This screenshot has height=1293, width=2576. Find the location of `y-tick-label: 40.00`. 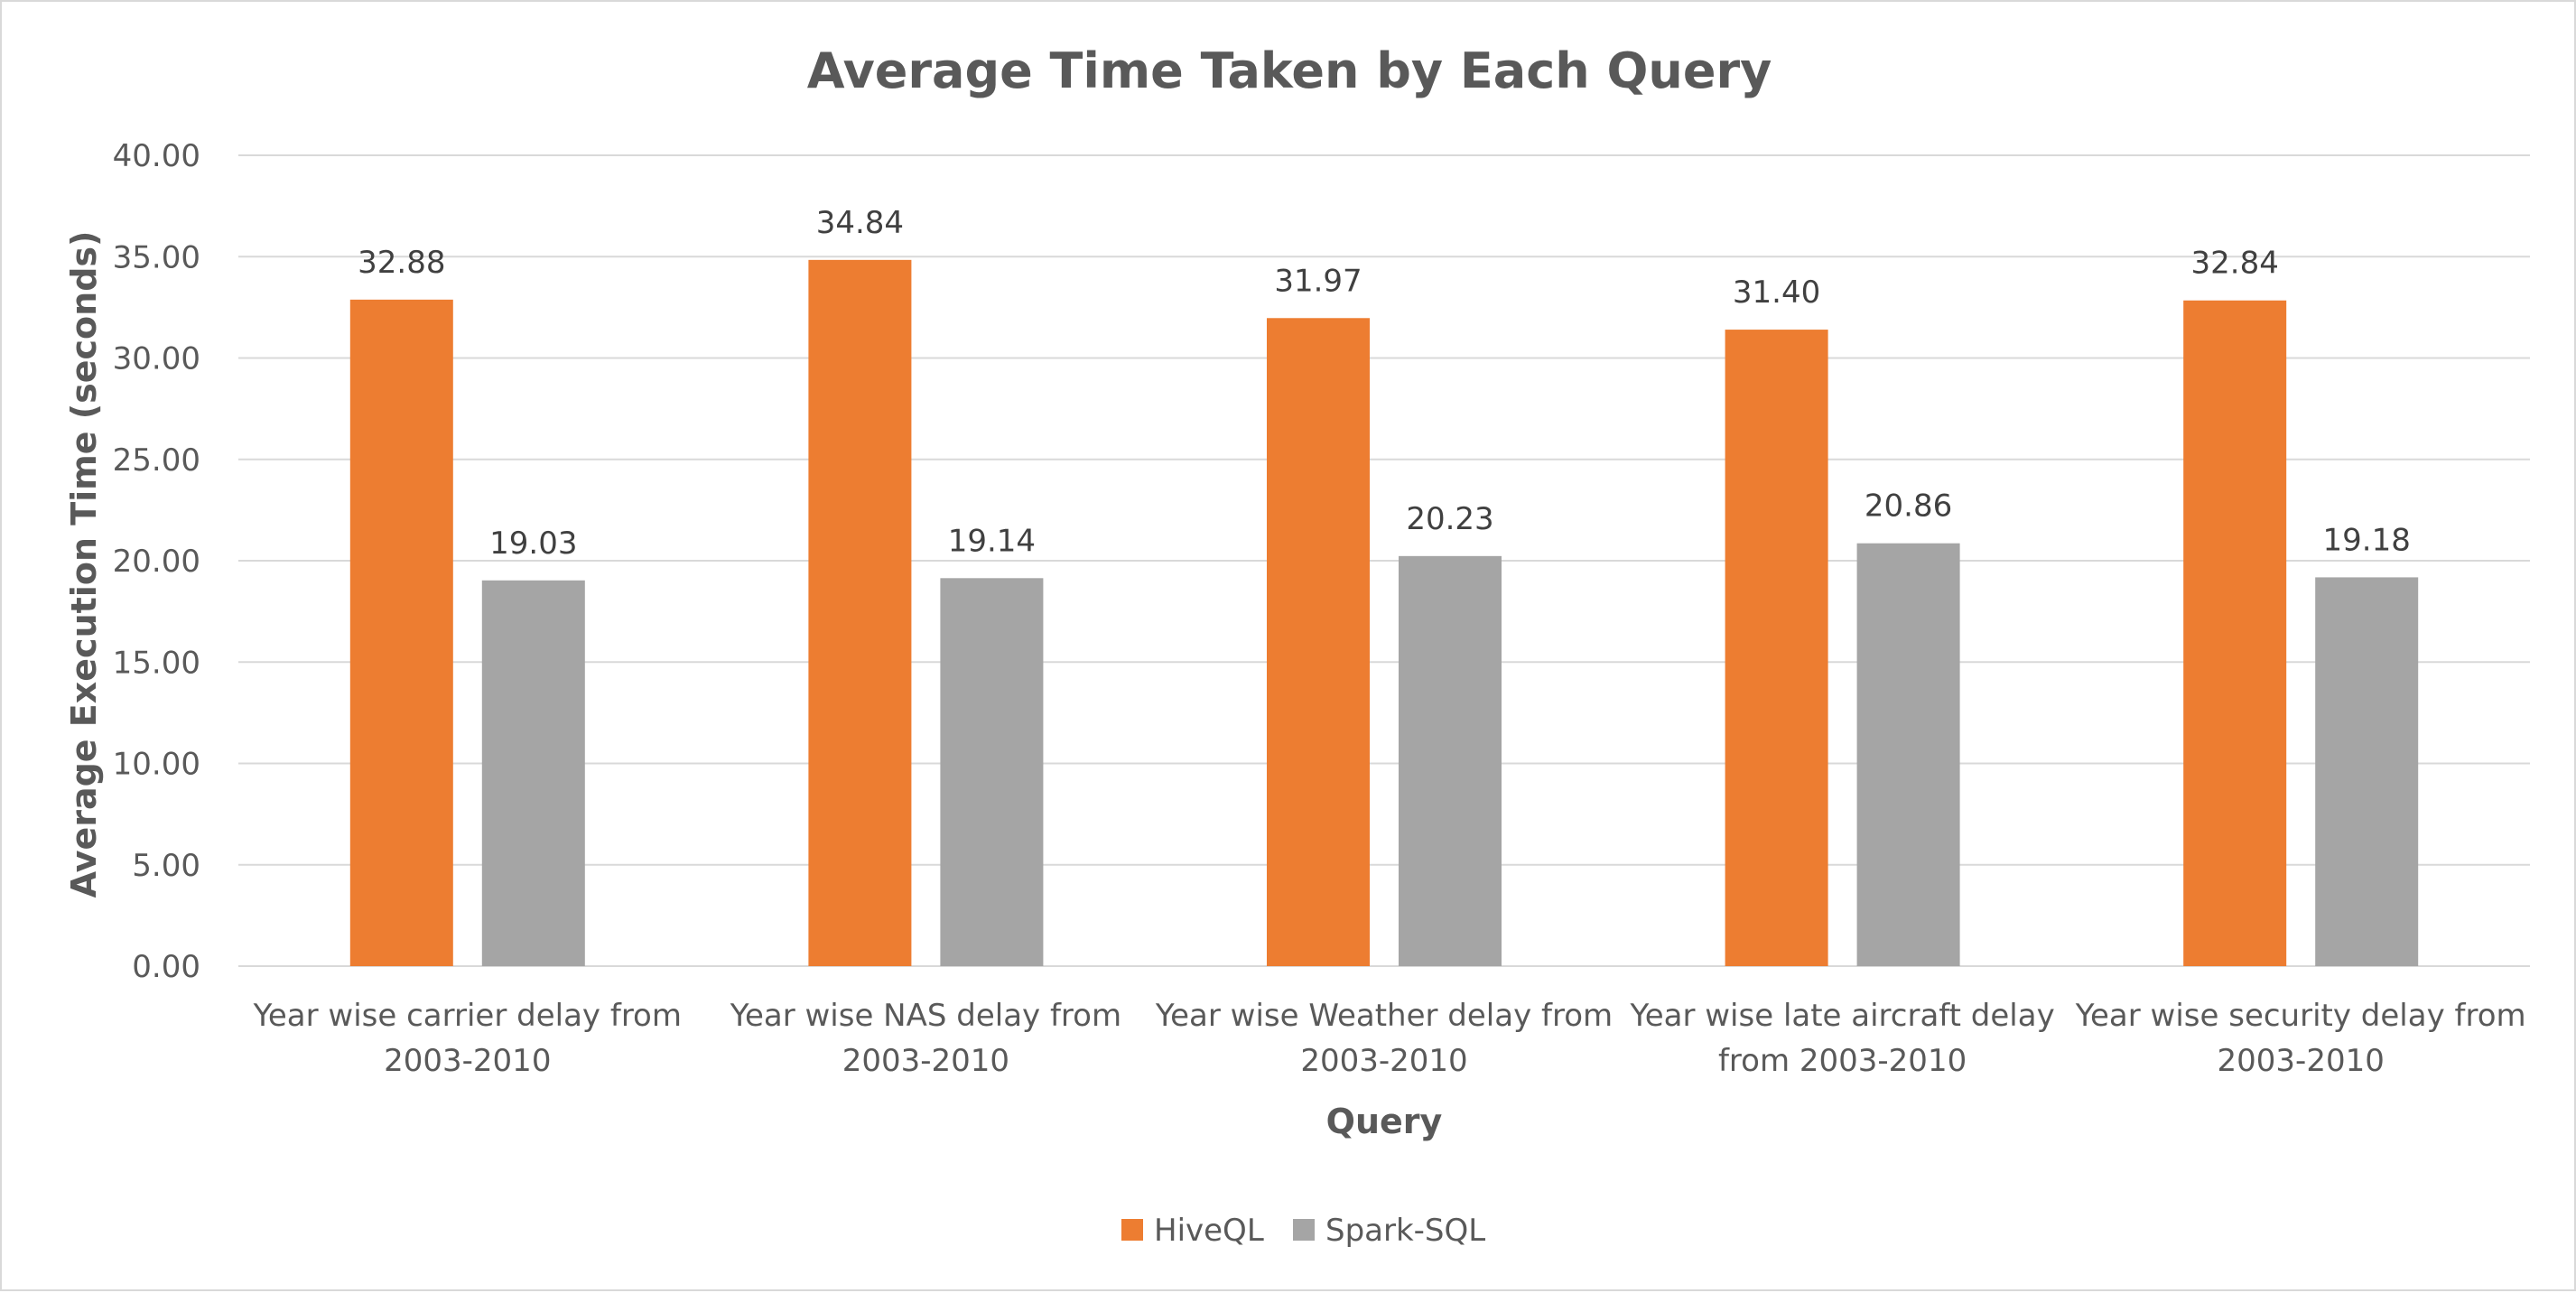

y-tick-label: 40.00 is located at coordinates (156, 156).